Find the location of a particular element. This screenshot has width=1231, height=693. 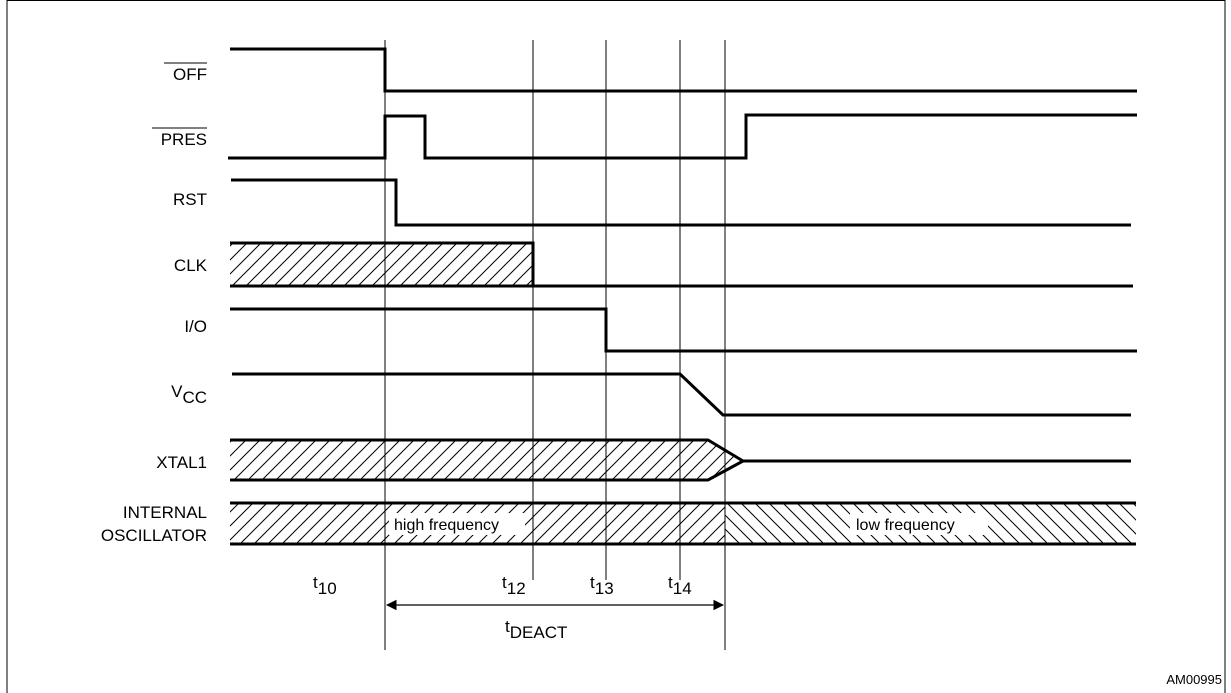

clk-hatched-region is located at coordinates (381, 264).